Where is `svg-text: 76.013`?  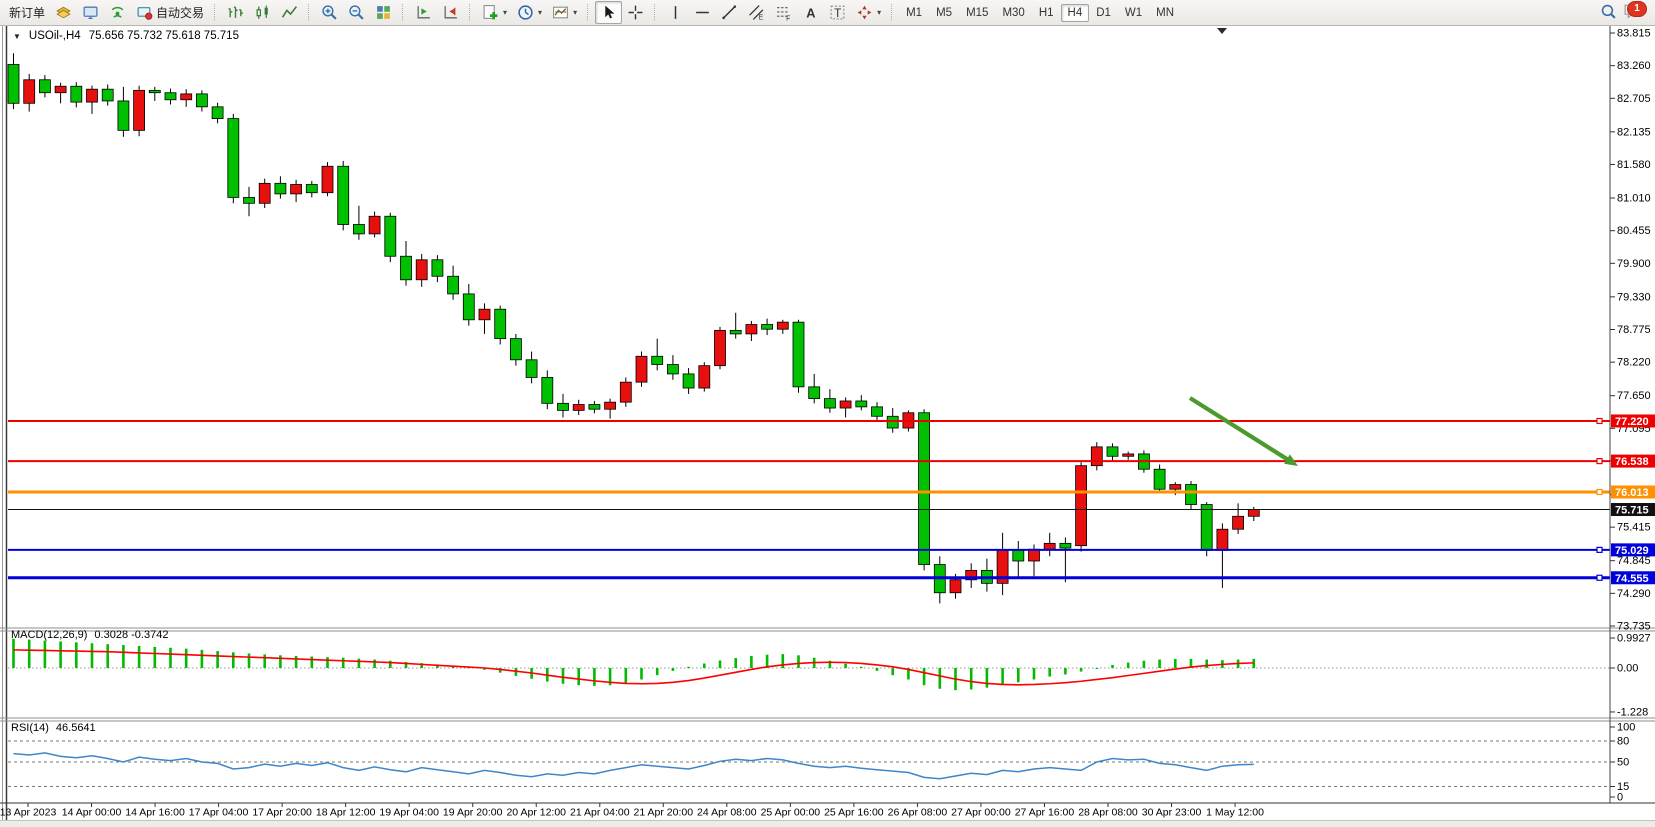 svg-text: 76.013 is located at coordinates (1632, 493).